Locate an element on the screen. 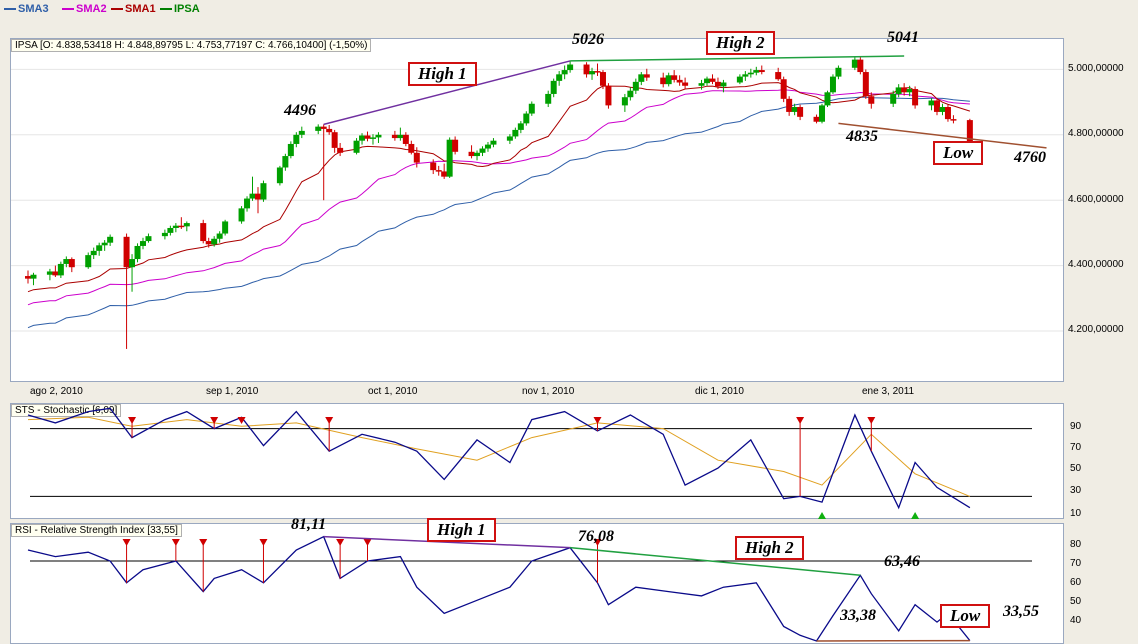  stoch-y-tick: 10 is located at coordinates (1076, 513).